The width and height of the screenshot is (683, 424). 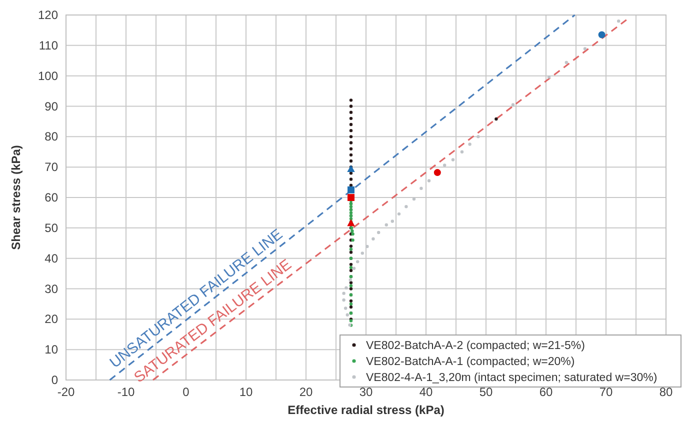 I want to click on y-tick-label: 30, so click(x=51, y=289).